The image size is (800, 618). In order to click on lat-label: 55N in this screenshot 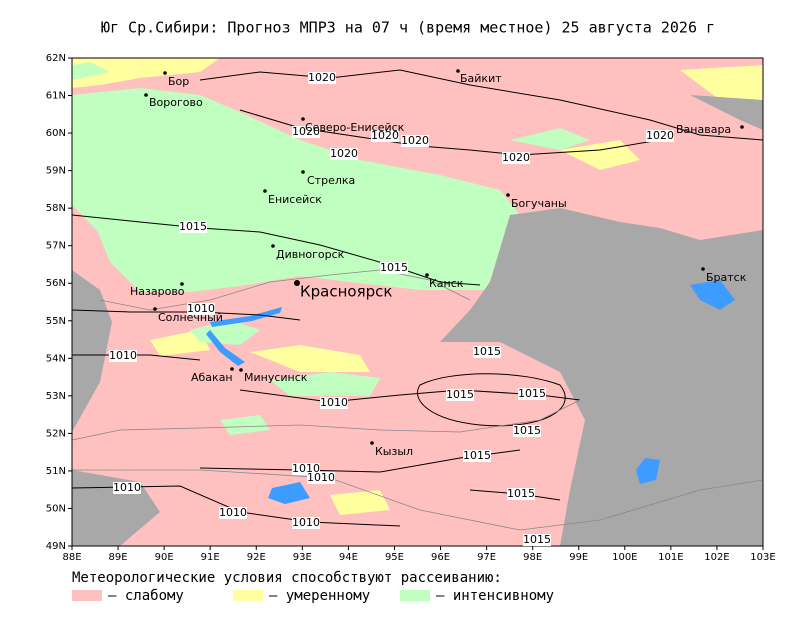, I will do `click(56, 321)`.